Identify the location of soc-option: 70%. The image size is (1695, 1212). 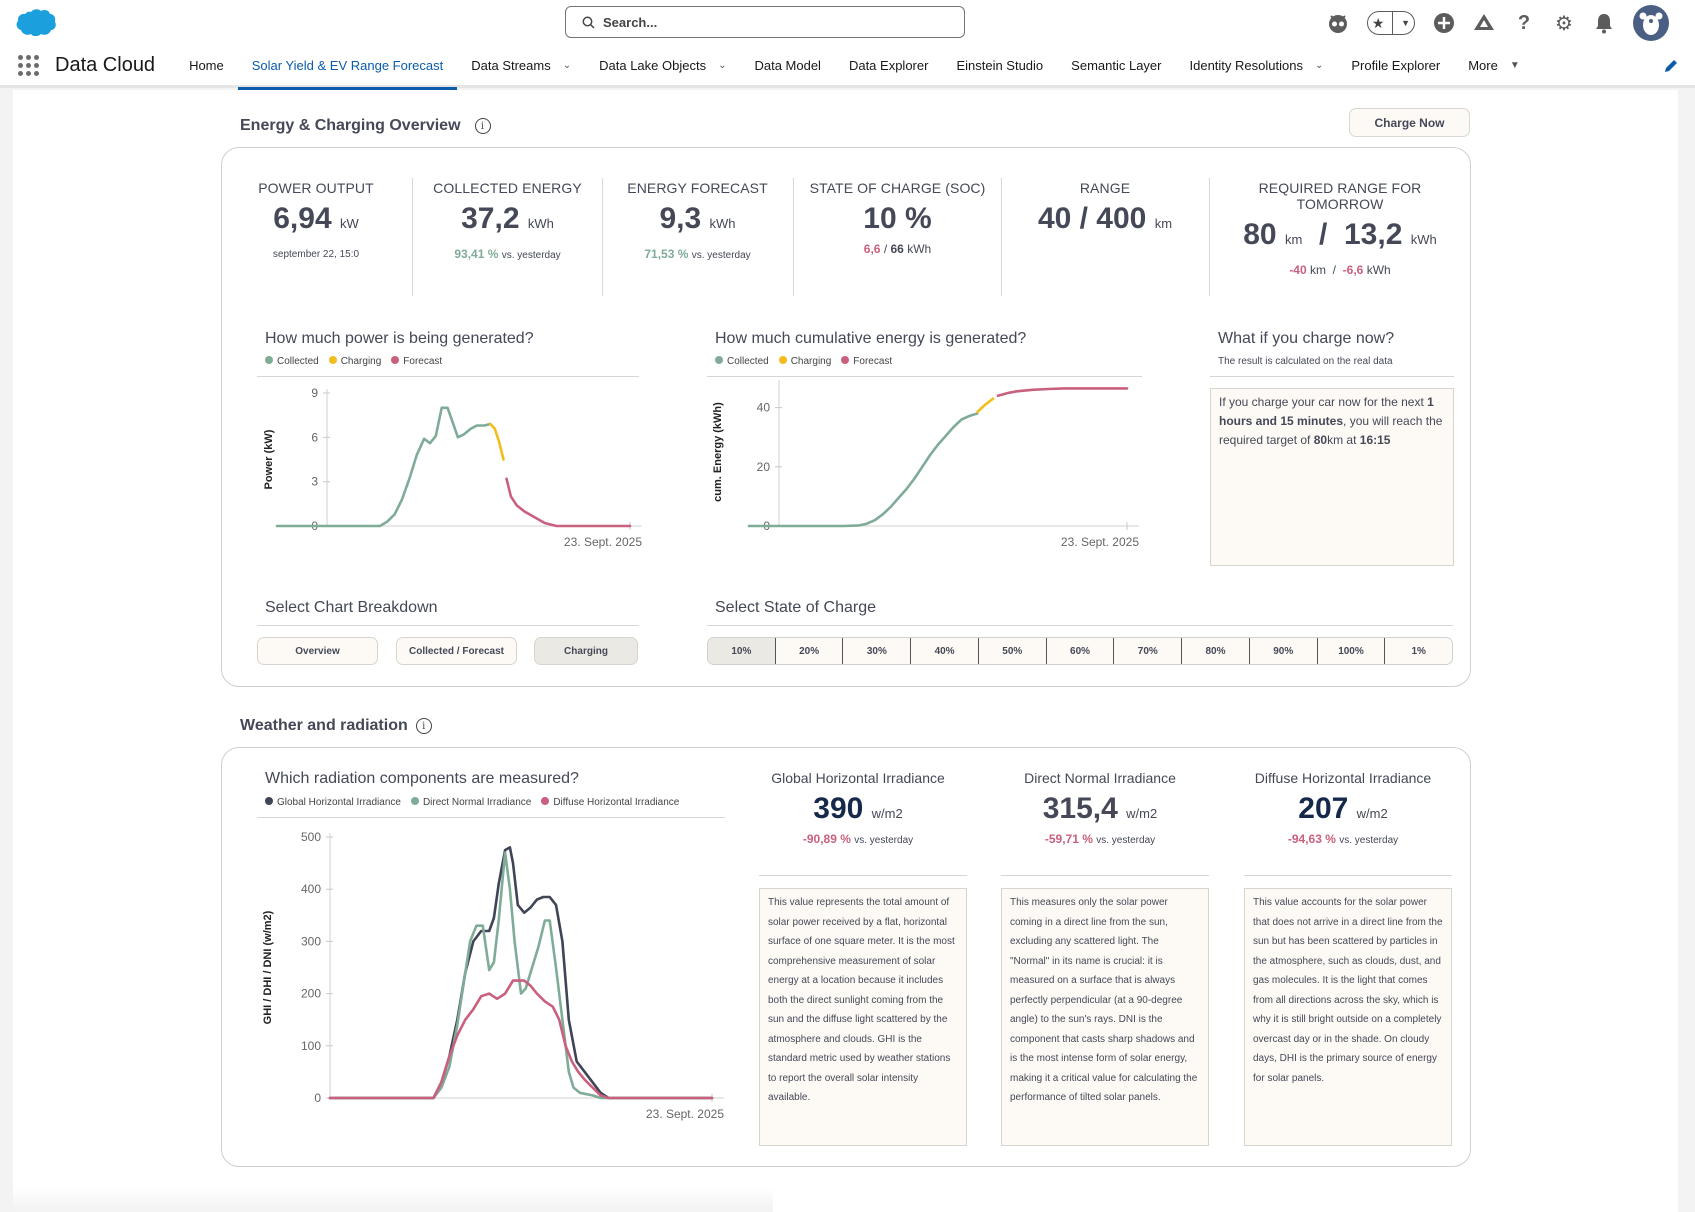
(1148, 651).